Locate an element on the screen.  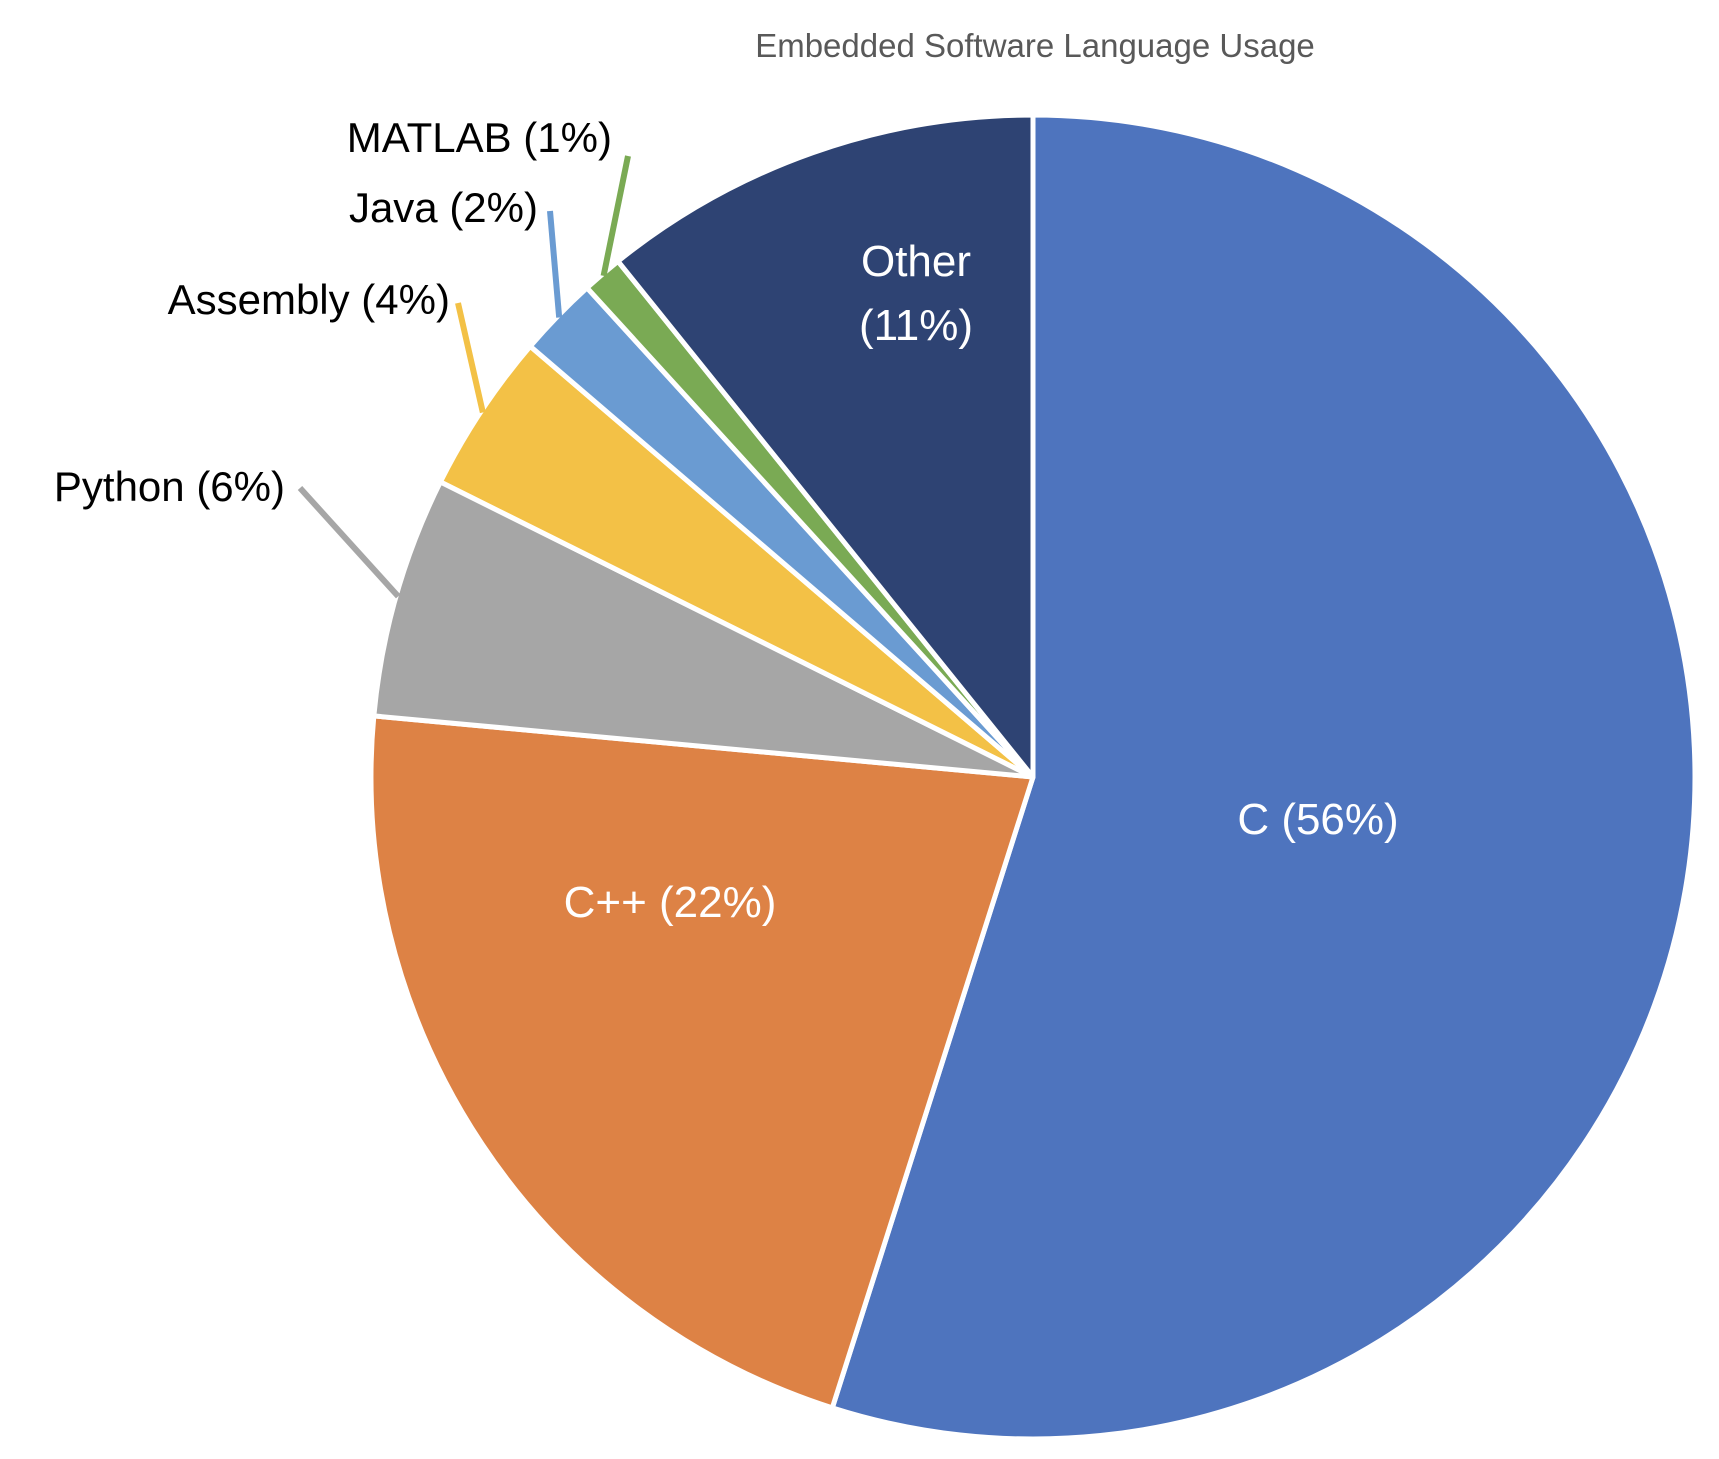
pie-slice-other is located at coordinates (825, 446).